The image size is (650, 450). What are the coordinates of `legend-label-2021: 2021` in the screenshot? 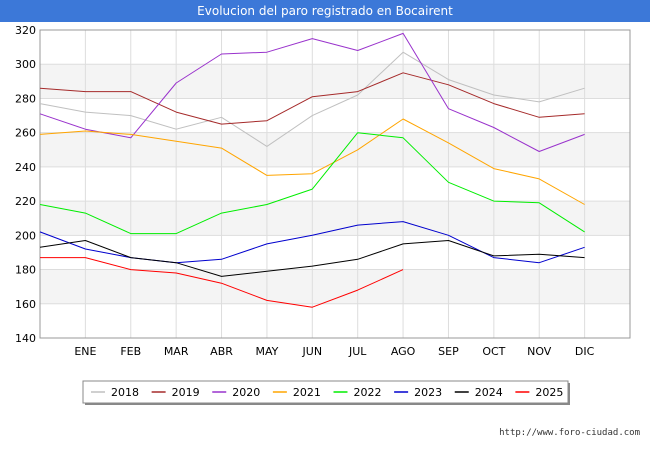 It's located at (307, 392).